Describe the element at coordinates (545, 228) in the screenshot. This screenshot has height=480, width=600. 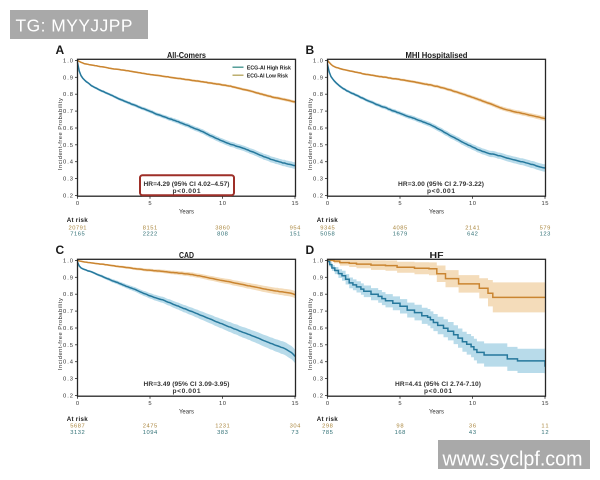
I see `svg-text: 579` at that location.